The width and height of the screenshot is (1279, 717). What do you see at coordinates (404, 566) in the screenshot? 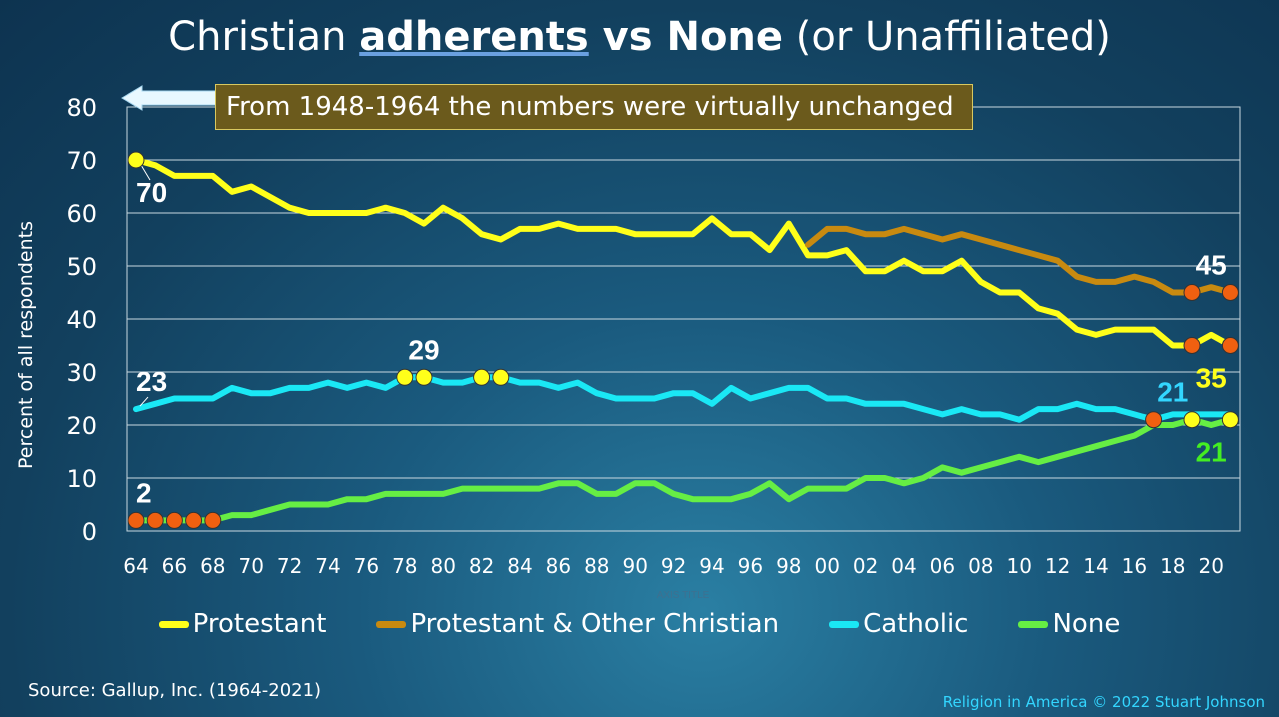
I see `x-tick-label: 78` at bounding box center [404, 566].